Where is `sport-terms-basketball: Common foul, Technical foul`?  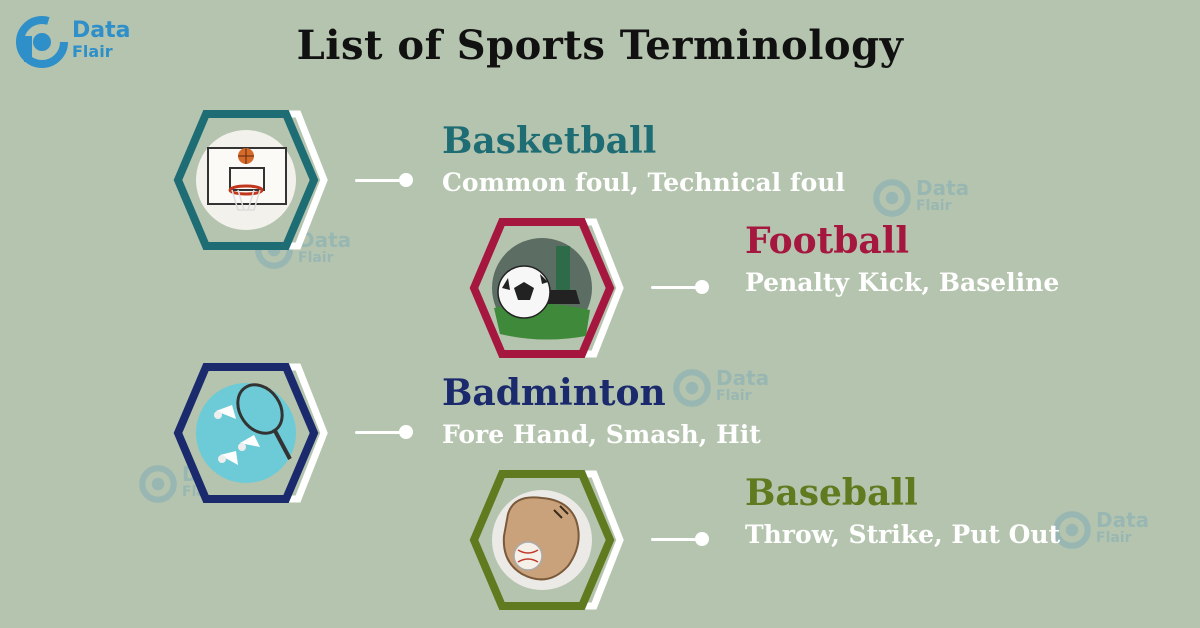 sport-terms-basketball: Common foul, Technical foul is located at coordinates (643, 182).